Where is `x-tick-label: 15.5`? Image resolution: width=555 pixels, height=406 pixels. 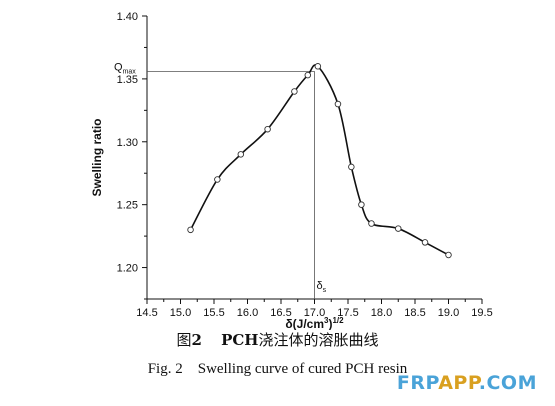
x-tick-label: 15.5 is located at coordinates (213, 313).